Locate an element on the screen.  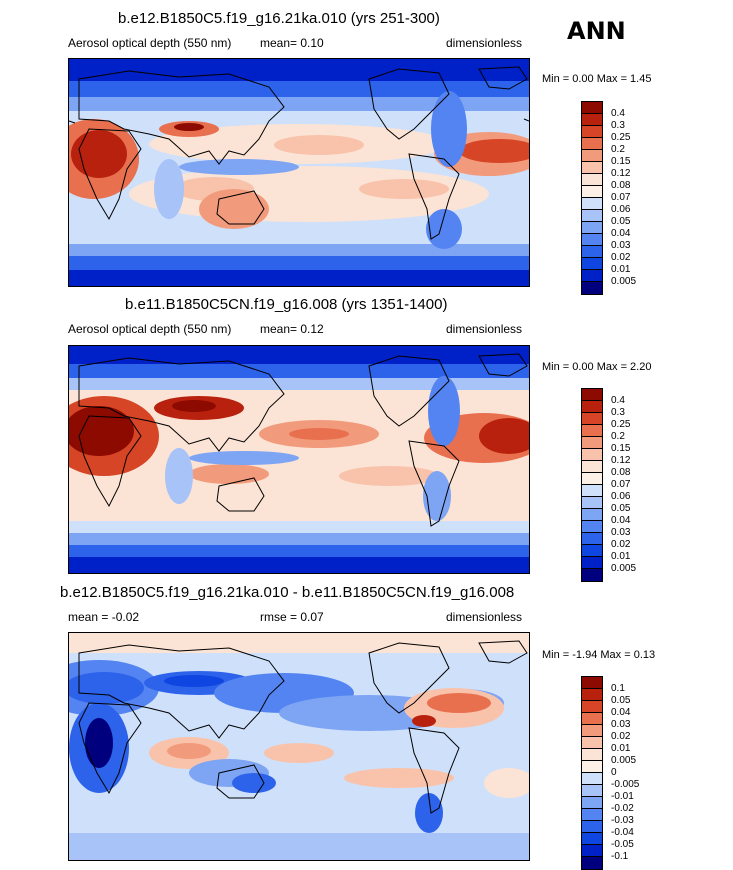
panel-2-units: dimensionless is located at coordinates (484, 329).